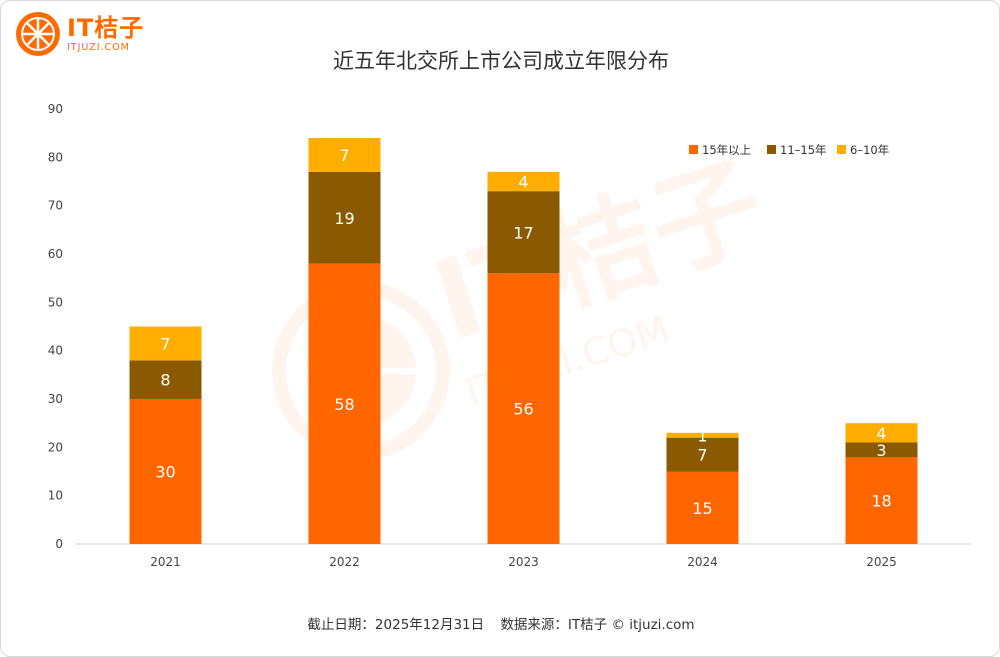 This screenshot has width=1000, height=657. Describe the element at coordinates (55, 157) in the screenshot. I see `y-tick-label: 80` at that location.